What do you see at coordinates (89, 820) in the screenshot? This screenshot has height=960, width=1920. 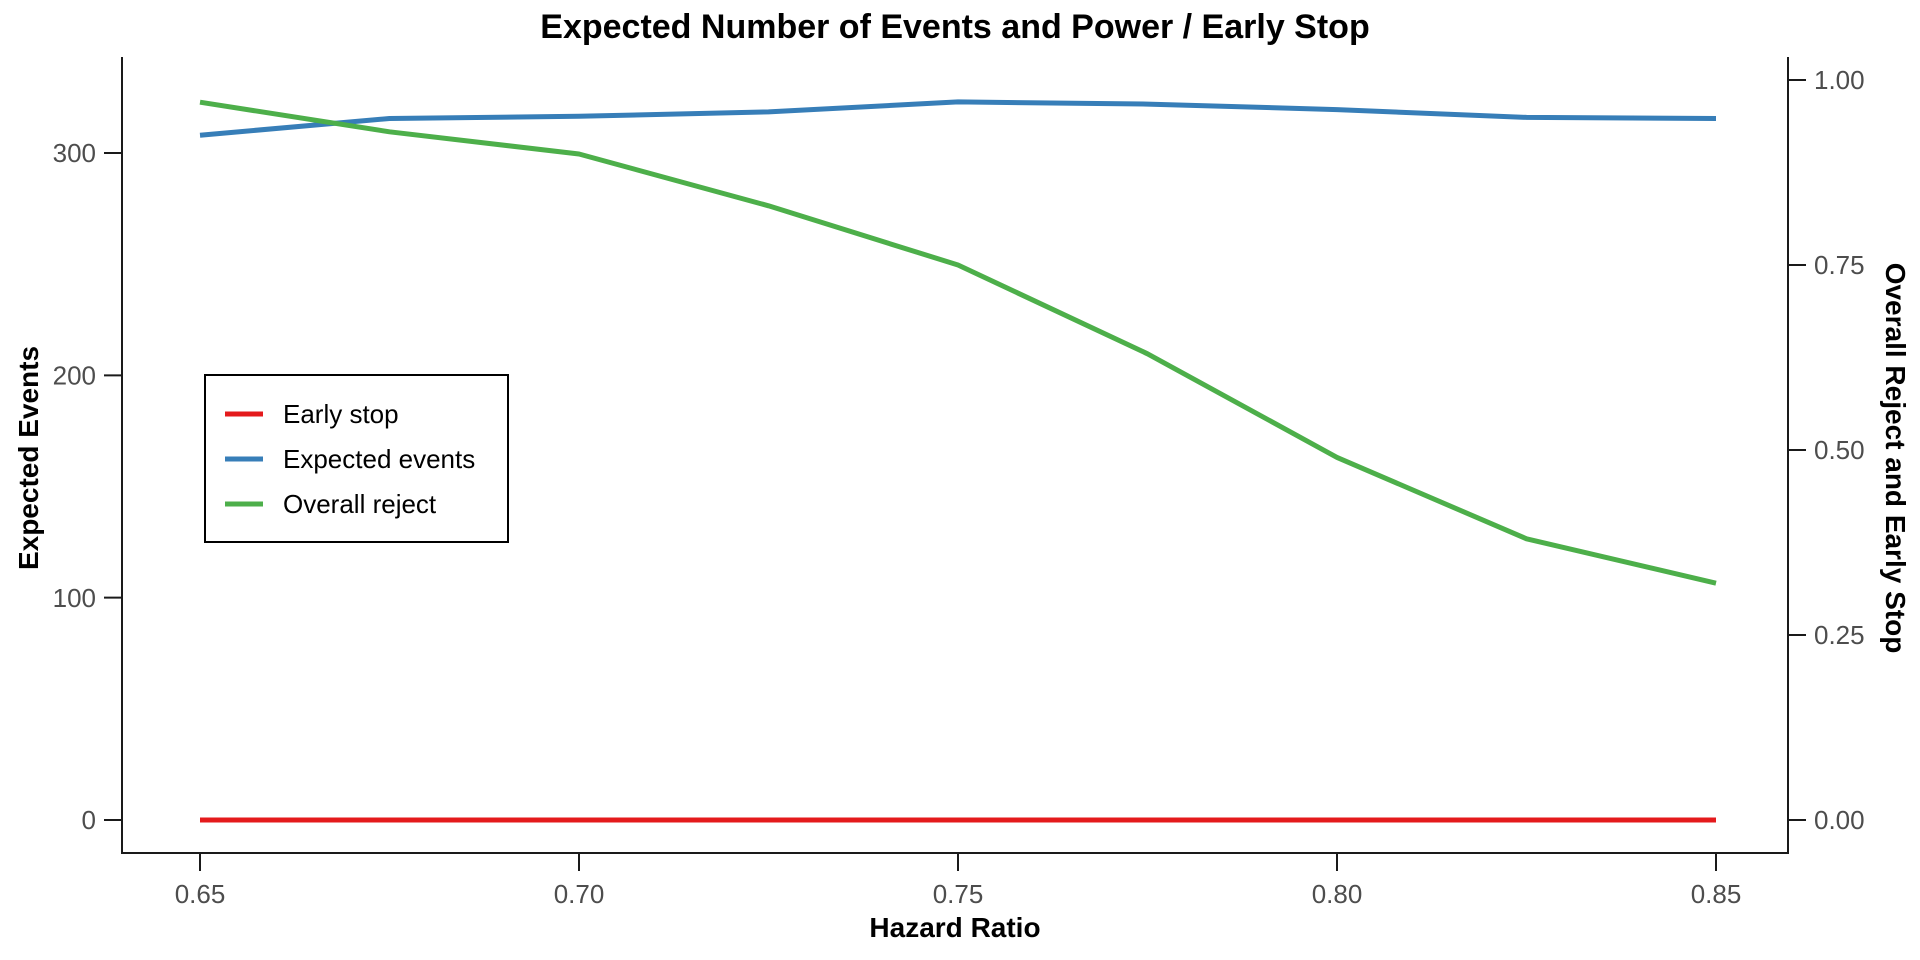 I see `y-left-tick-label: 0` at bounding box center [89, 820].